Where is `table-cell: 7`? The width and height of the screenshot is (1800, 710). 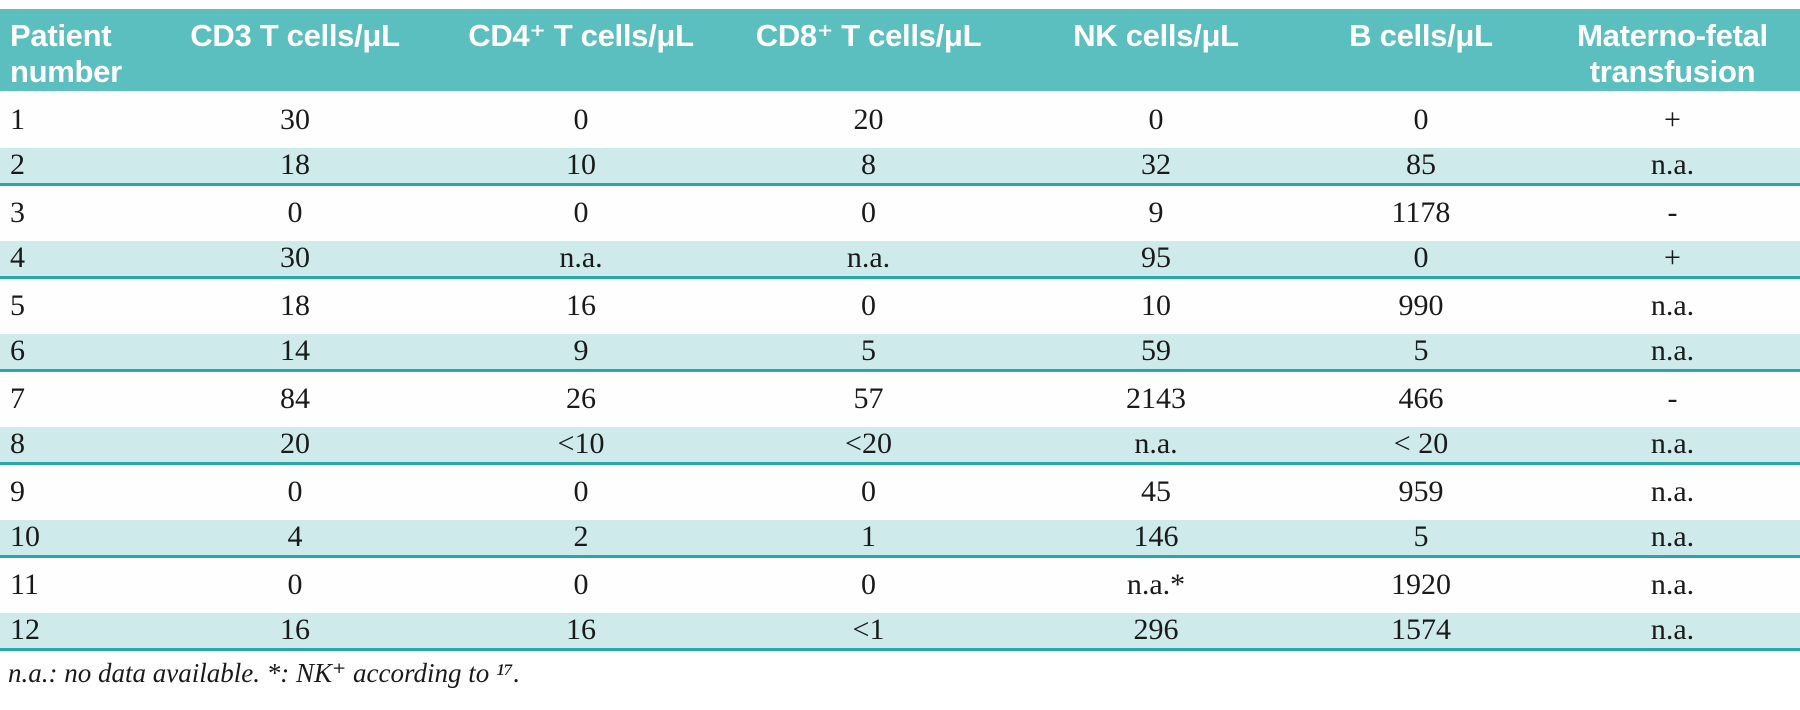 table-cell: 7 is located at coordinates (17, 399).